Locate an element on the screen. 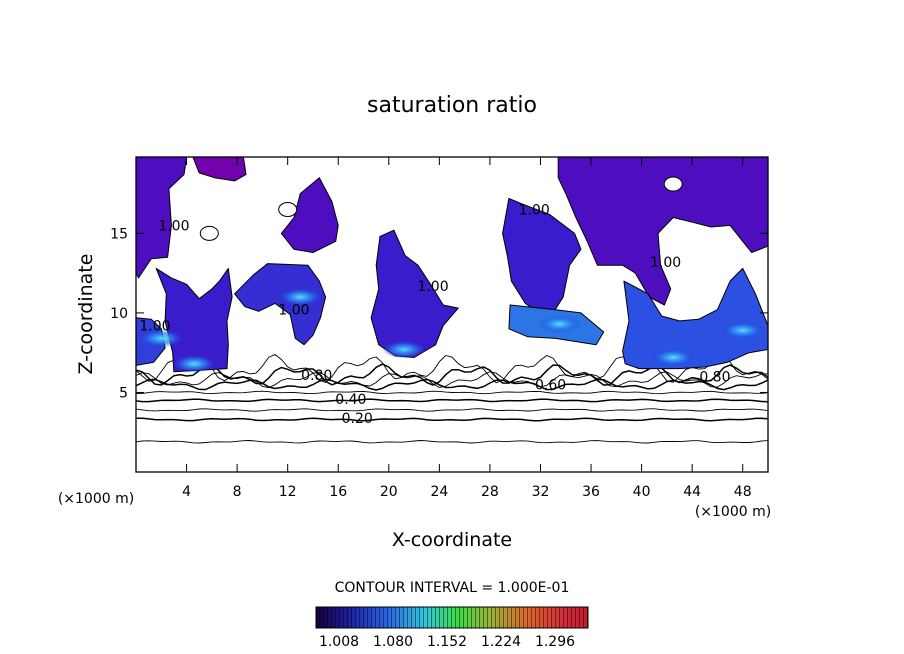 The image size is (904, 654). y-tick-label: 10 is located at coordinates (119, 314).